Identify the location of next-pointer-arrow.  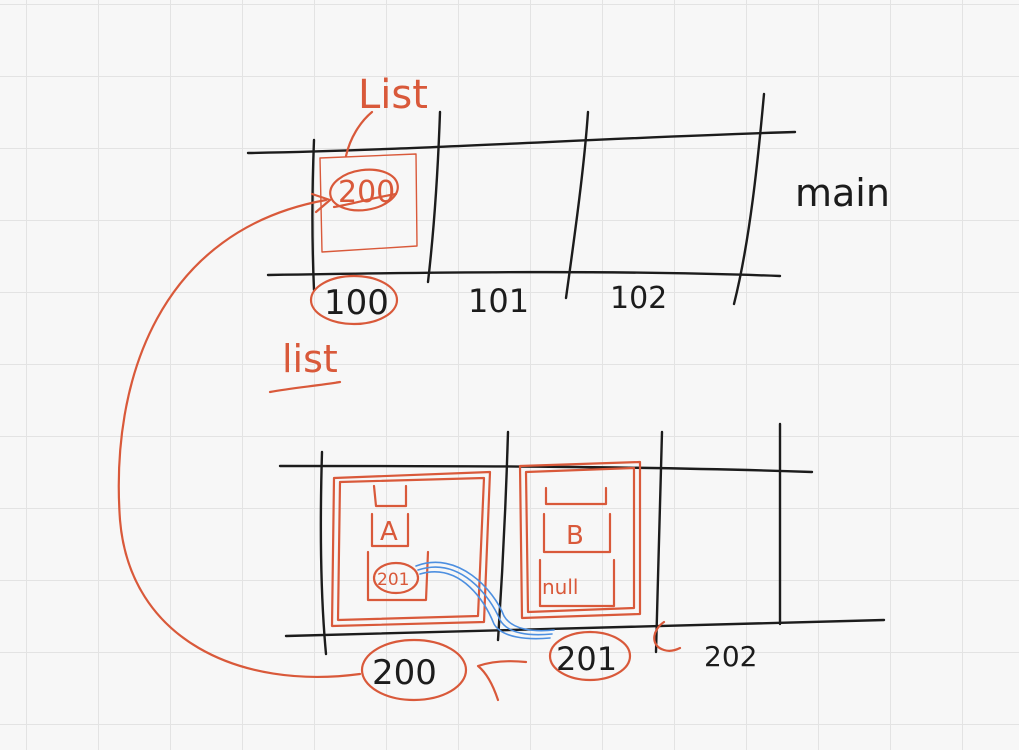
(485, 600).